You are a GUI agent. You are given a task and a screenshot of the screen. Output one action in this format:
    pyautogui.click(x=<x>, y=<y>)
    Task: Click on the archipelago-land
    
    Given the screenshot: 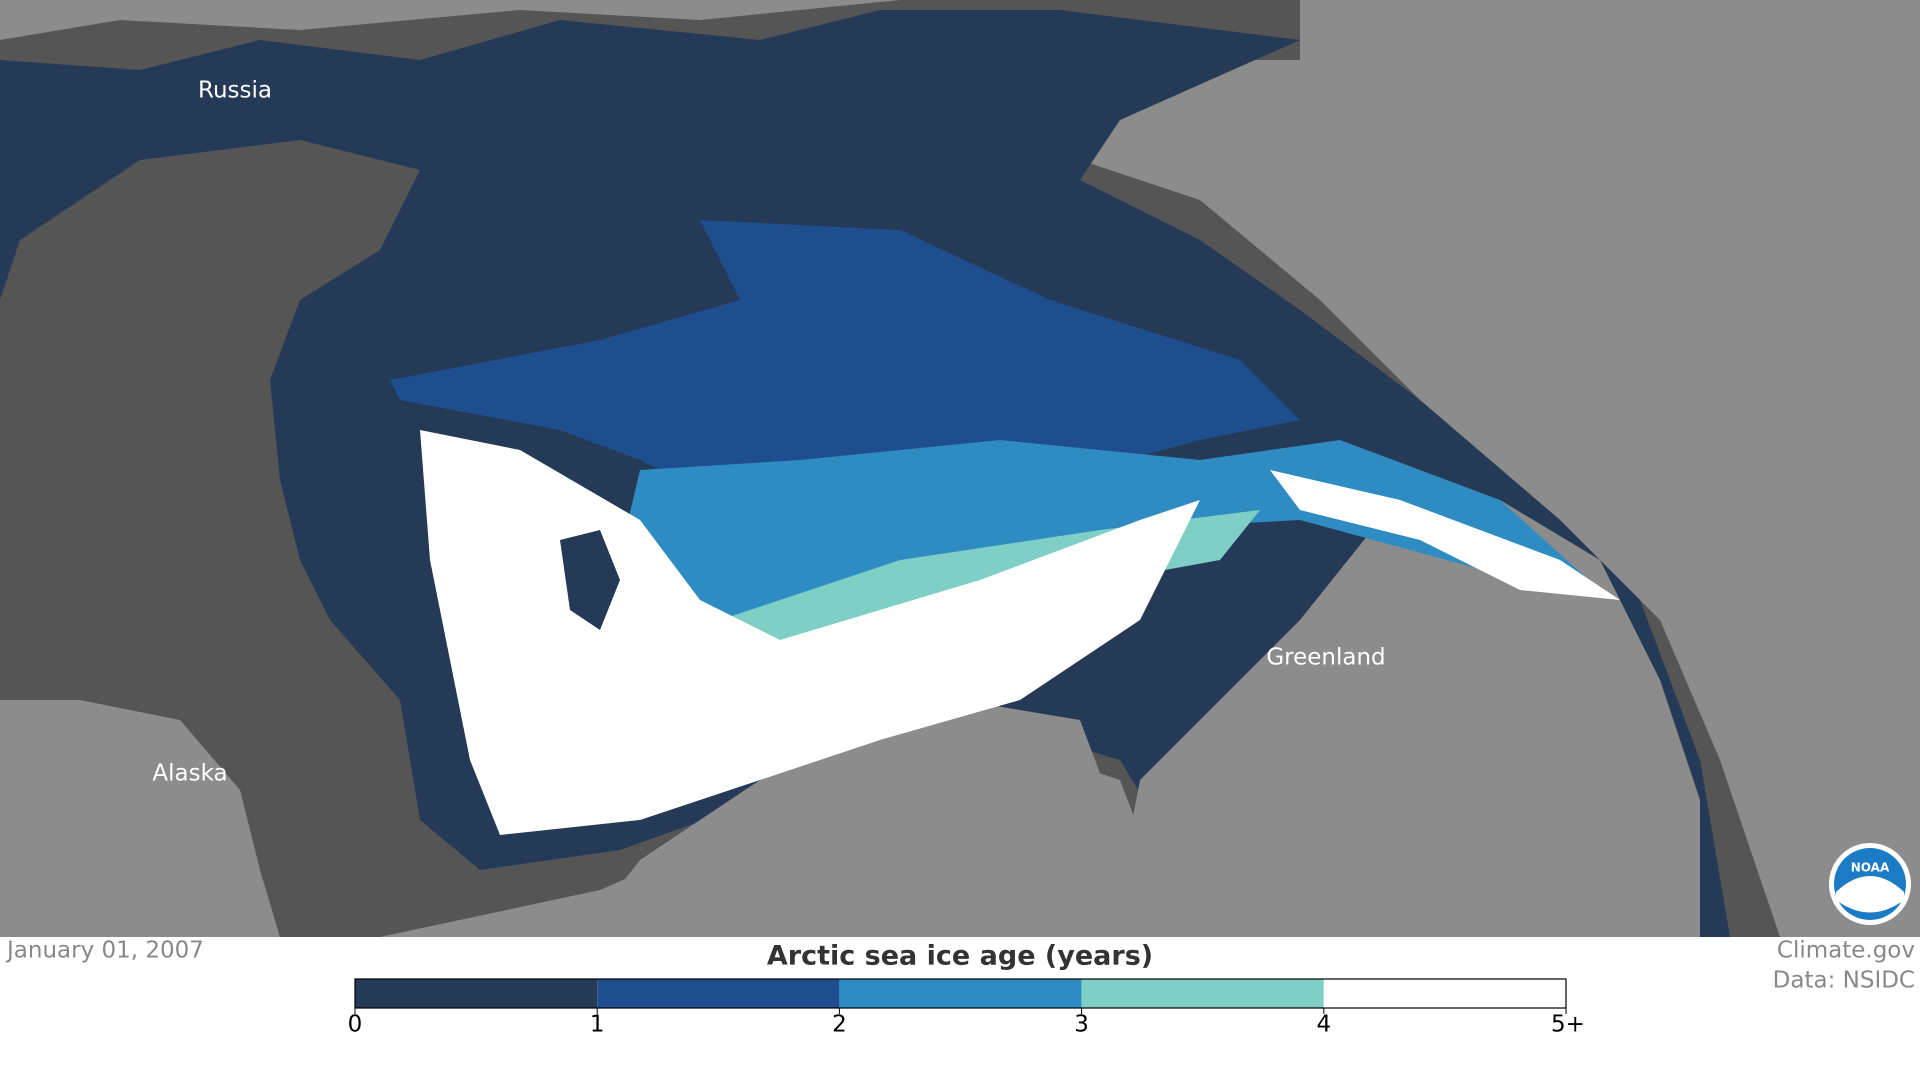 What is the action you would take?
    pyautogui.click(x=845, y=818)
    